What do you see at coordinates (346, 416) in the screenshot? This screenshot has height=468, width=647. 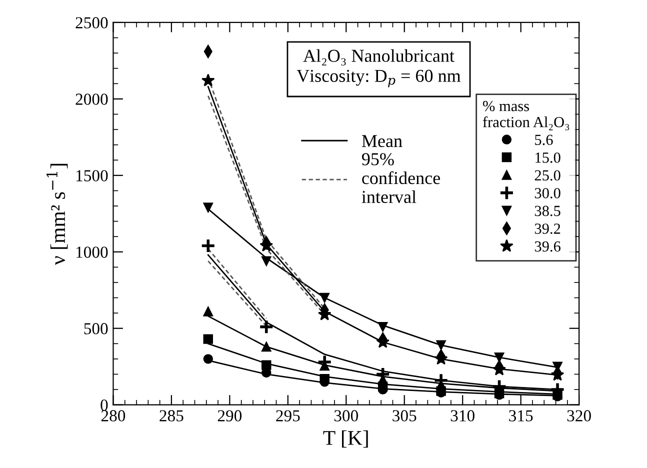 I see `x-tick-label: 300` at bounding box center [346, 416].